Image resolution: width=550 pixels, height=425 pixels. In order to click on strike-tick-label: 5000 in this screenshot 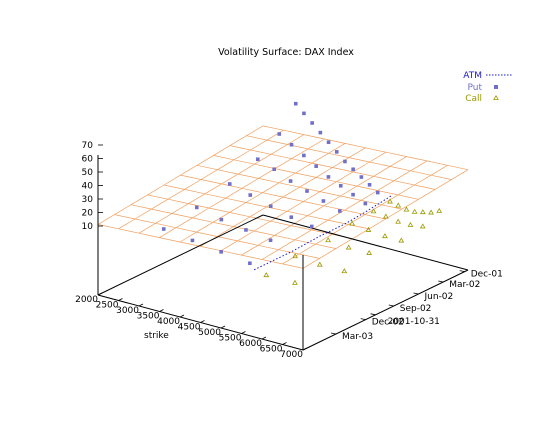, I will do `click(209, 333)`.